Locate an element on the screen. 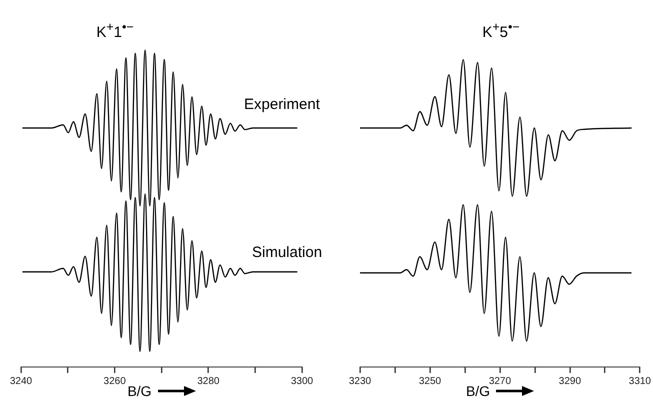 The image size is (653, 415). x-tick-label: 3250 is located at coordinates (430, 381).